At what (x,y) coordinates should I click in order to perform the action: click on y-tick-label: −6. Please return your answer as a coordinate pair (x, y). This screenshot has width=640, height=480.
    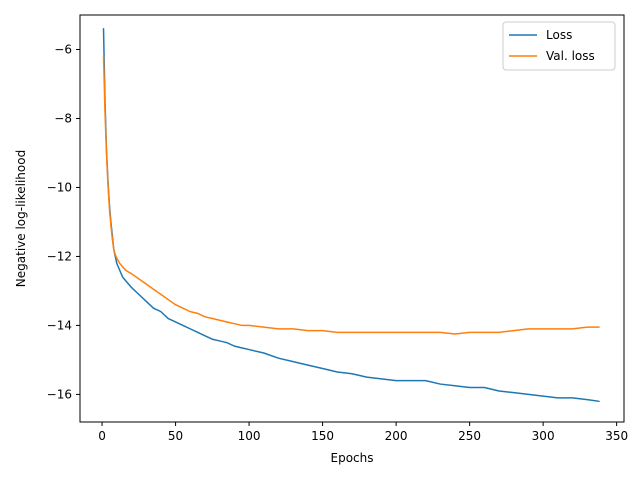
    Looking at the image, I should click on (63, 49).